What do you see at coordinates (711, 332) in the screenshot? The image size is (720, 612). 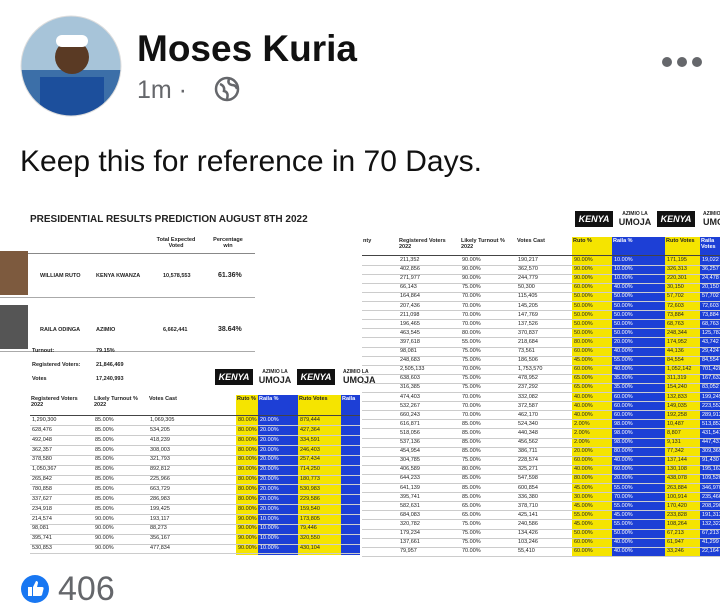 I see `table-cell: 125,783` at bounding box center [711, 332].